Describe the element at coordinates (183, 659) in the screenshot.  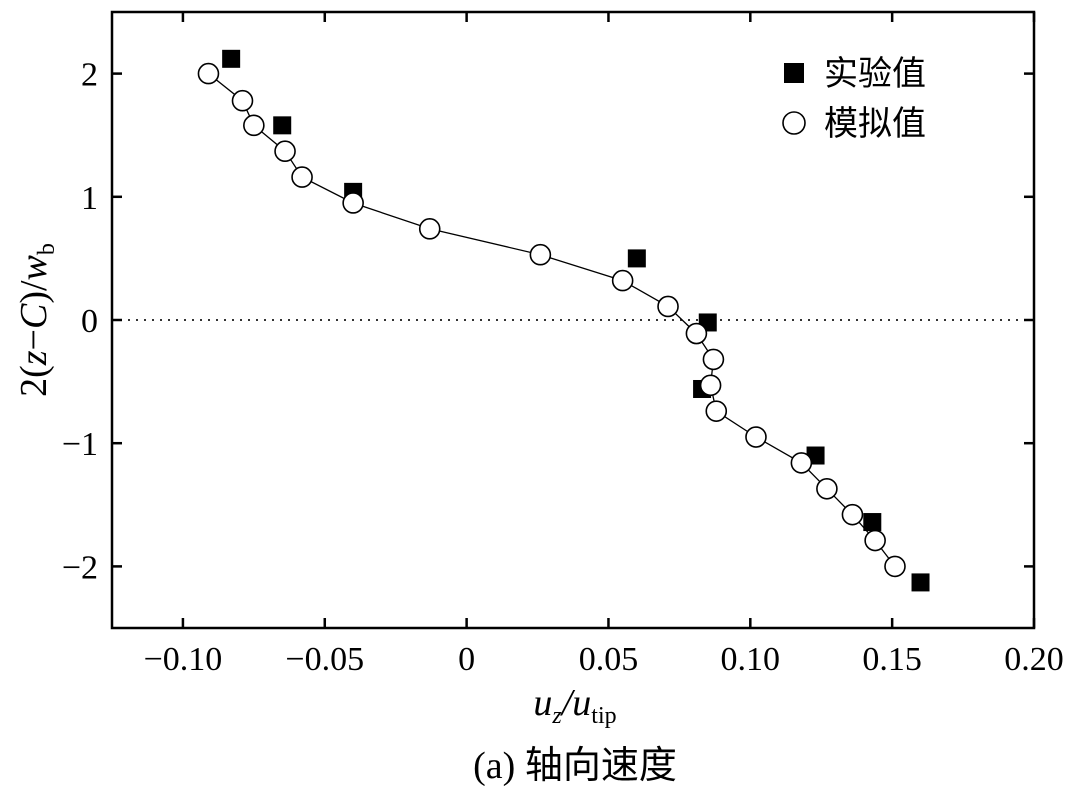
I see `x-tick-label: −0.10` at that location.